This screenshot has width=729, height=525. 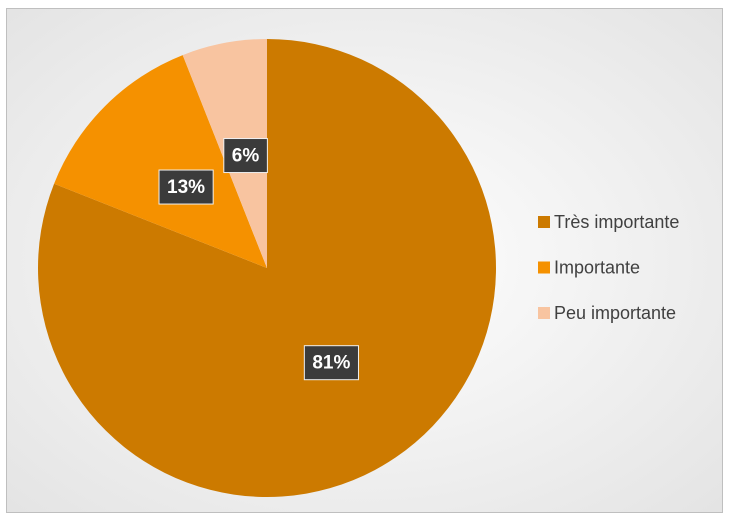 I want to click on data-label-text: 6%, so click(x=246, y=156).